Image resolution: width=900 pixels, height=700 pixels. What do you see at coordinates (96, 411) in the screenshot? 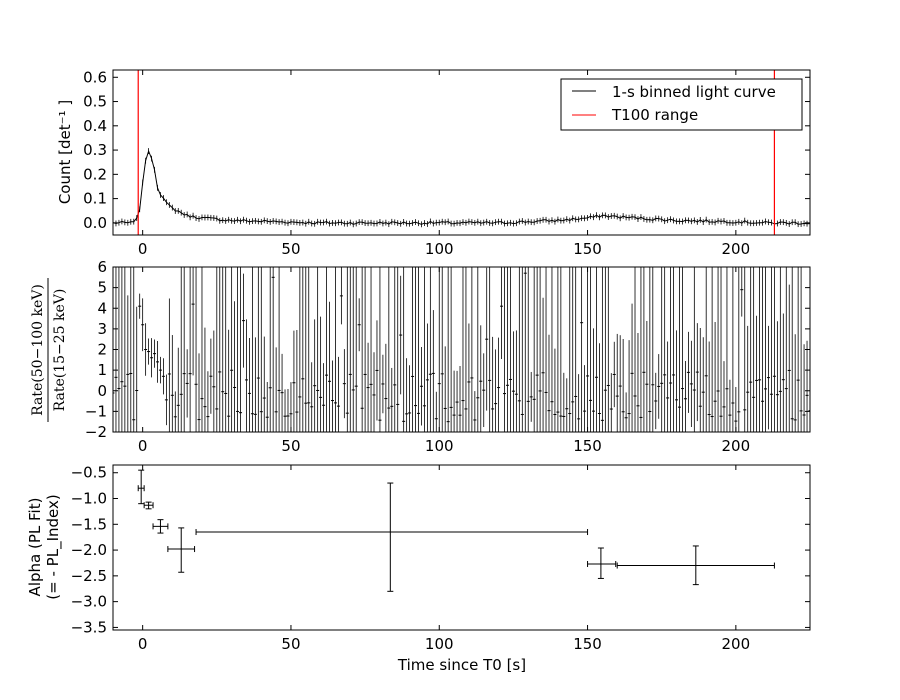
I see `hr-y-tick-label: −1` at bounding box center [96, 411].